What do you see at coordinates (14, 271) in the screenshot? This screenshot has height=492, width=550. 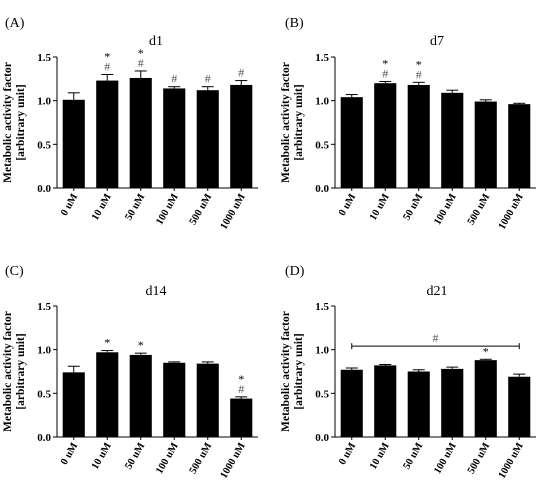 I see `panel-label: (C)` at bounding box center [14, 271].